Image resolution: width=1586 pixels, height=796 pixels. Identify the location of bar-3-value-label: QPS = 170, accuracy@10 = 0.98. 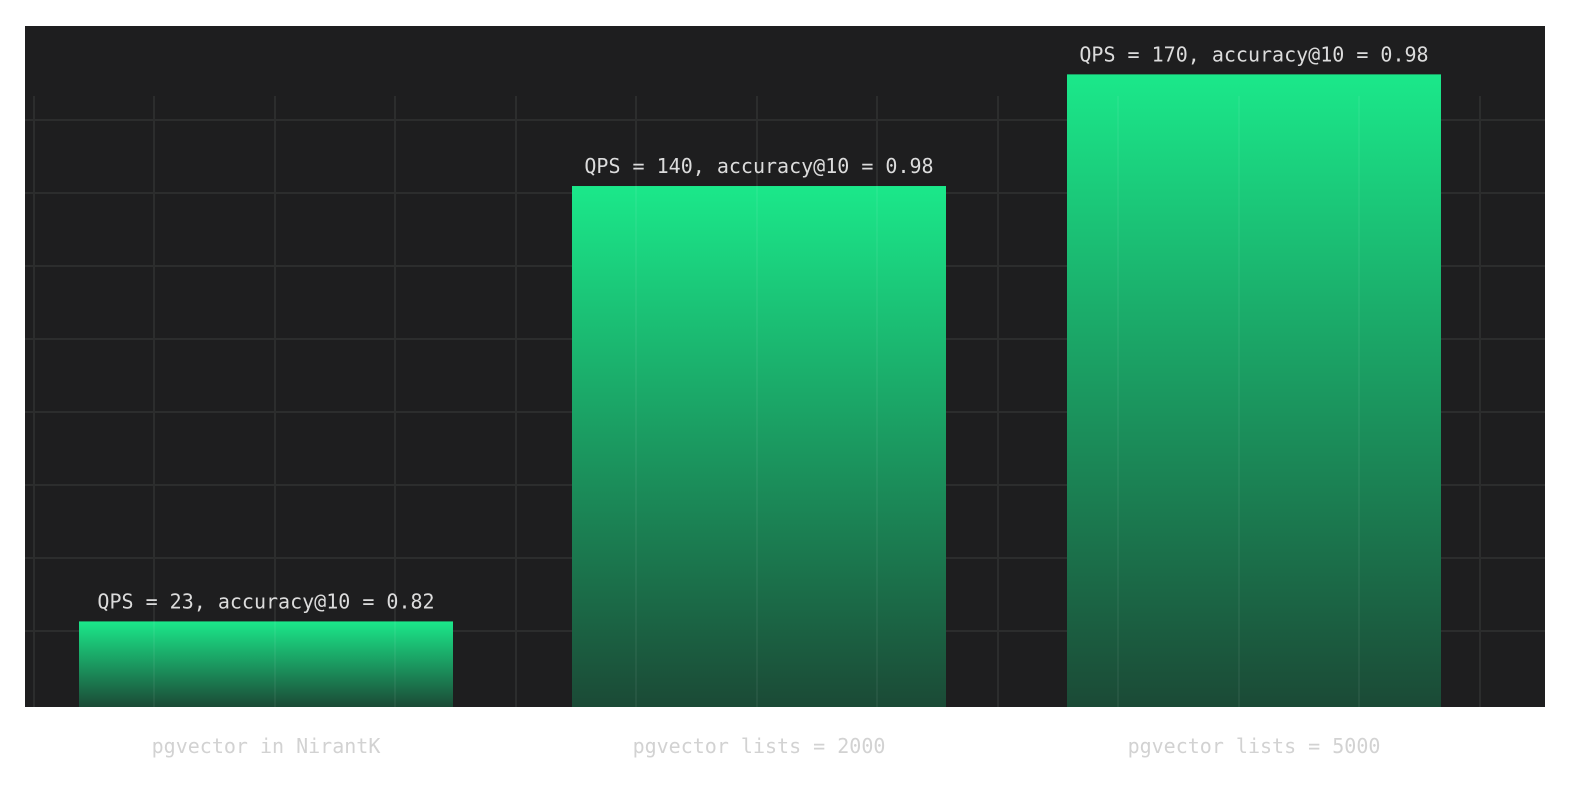
(1253, 54).